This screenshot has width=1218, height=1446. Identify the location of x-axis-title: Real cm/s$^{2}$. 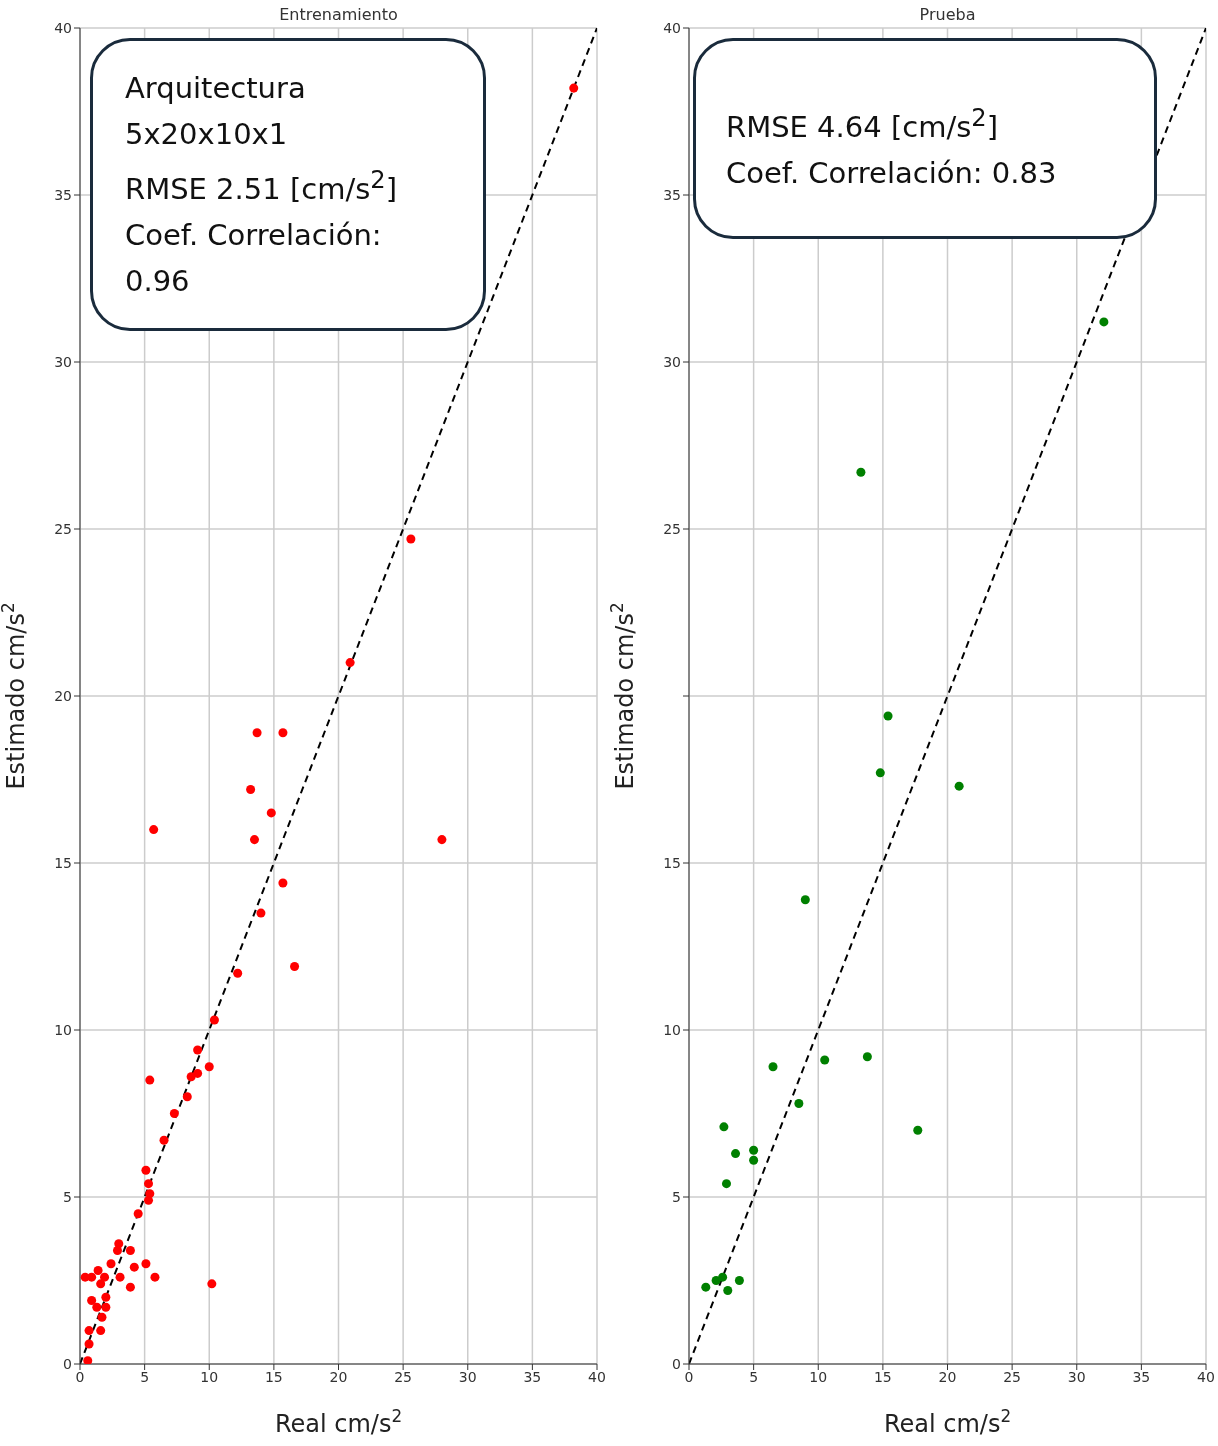
(338, 1422).